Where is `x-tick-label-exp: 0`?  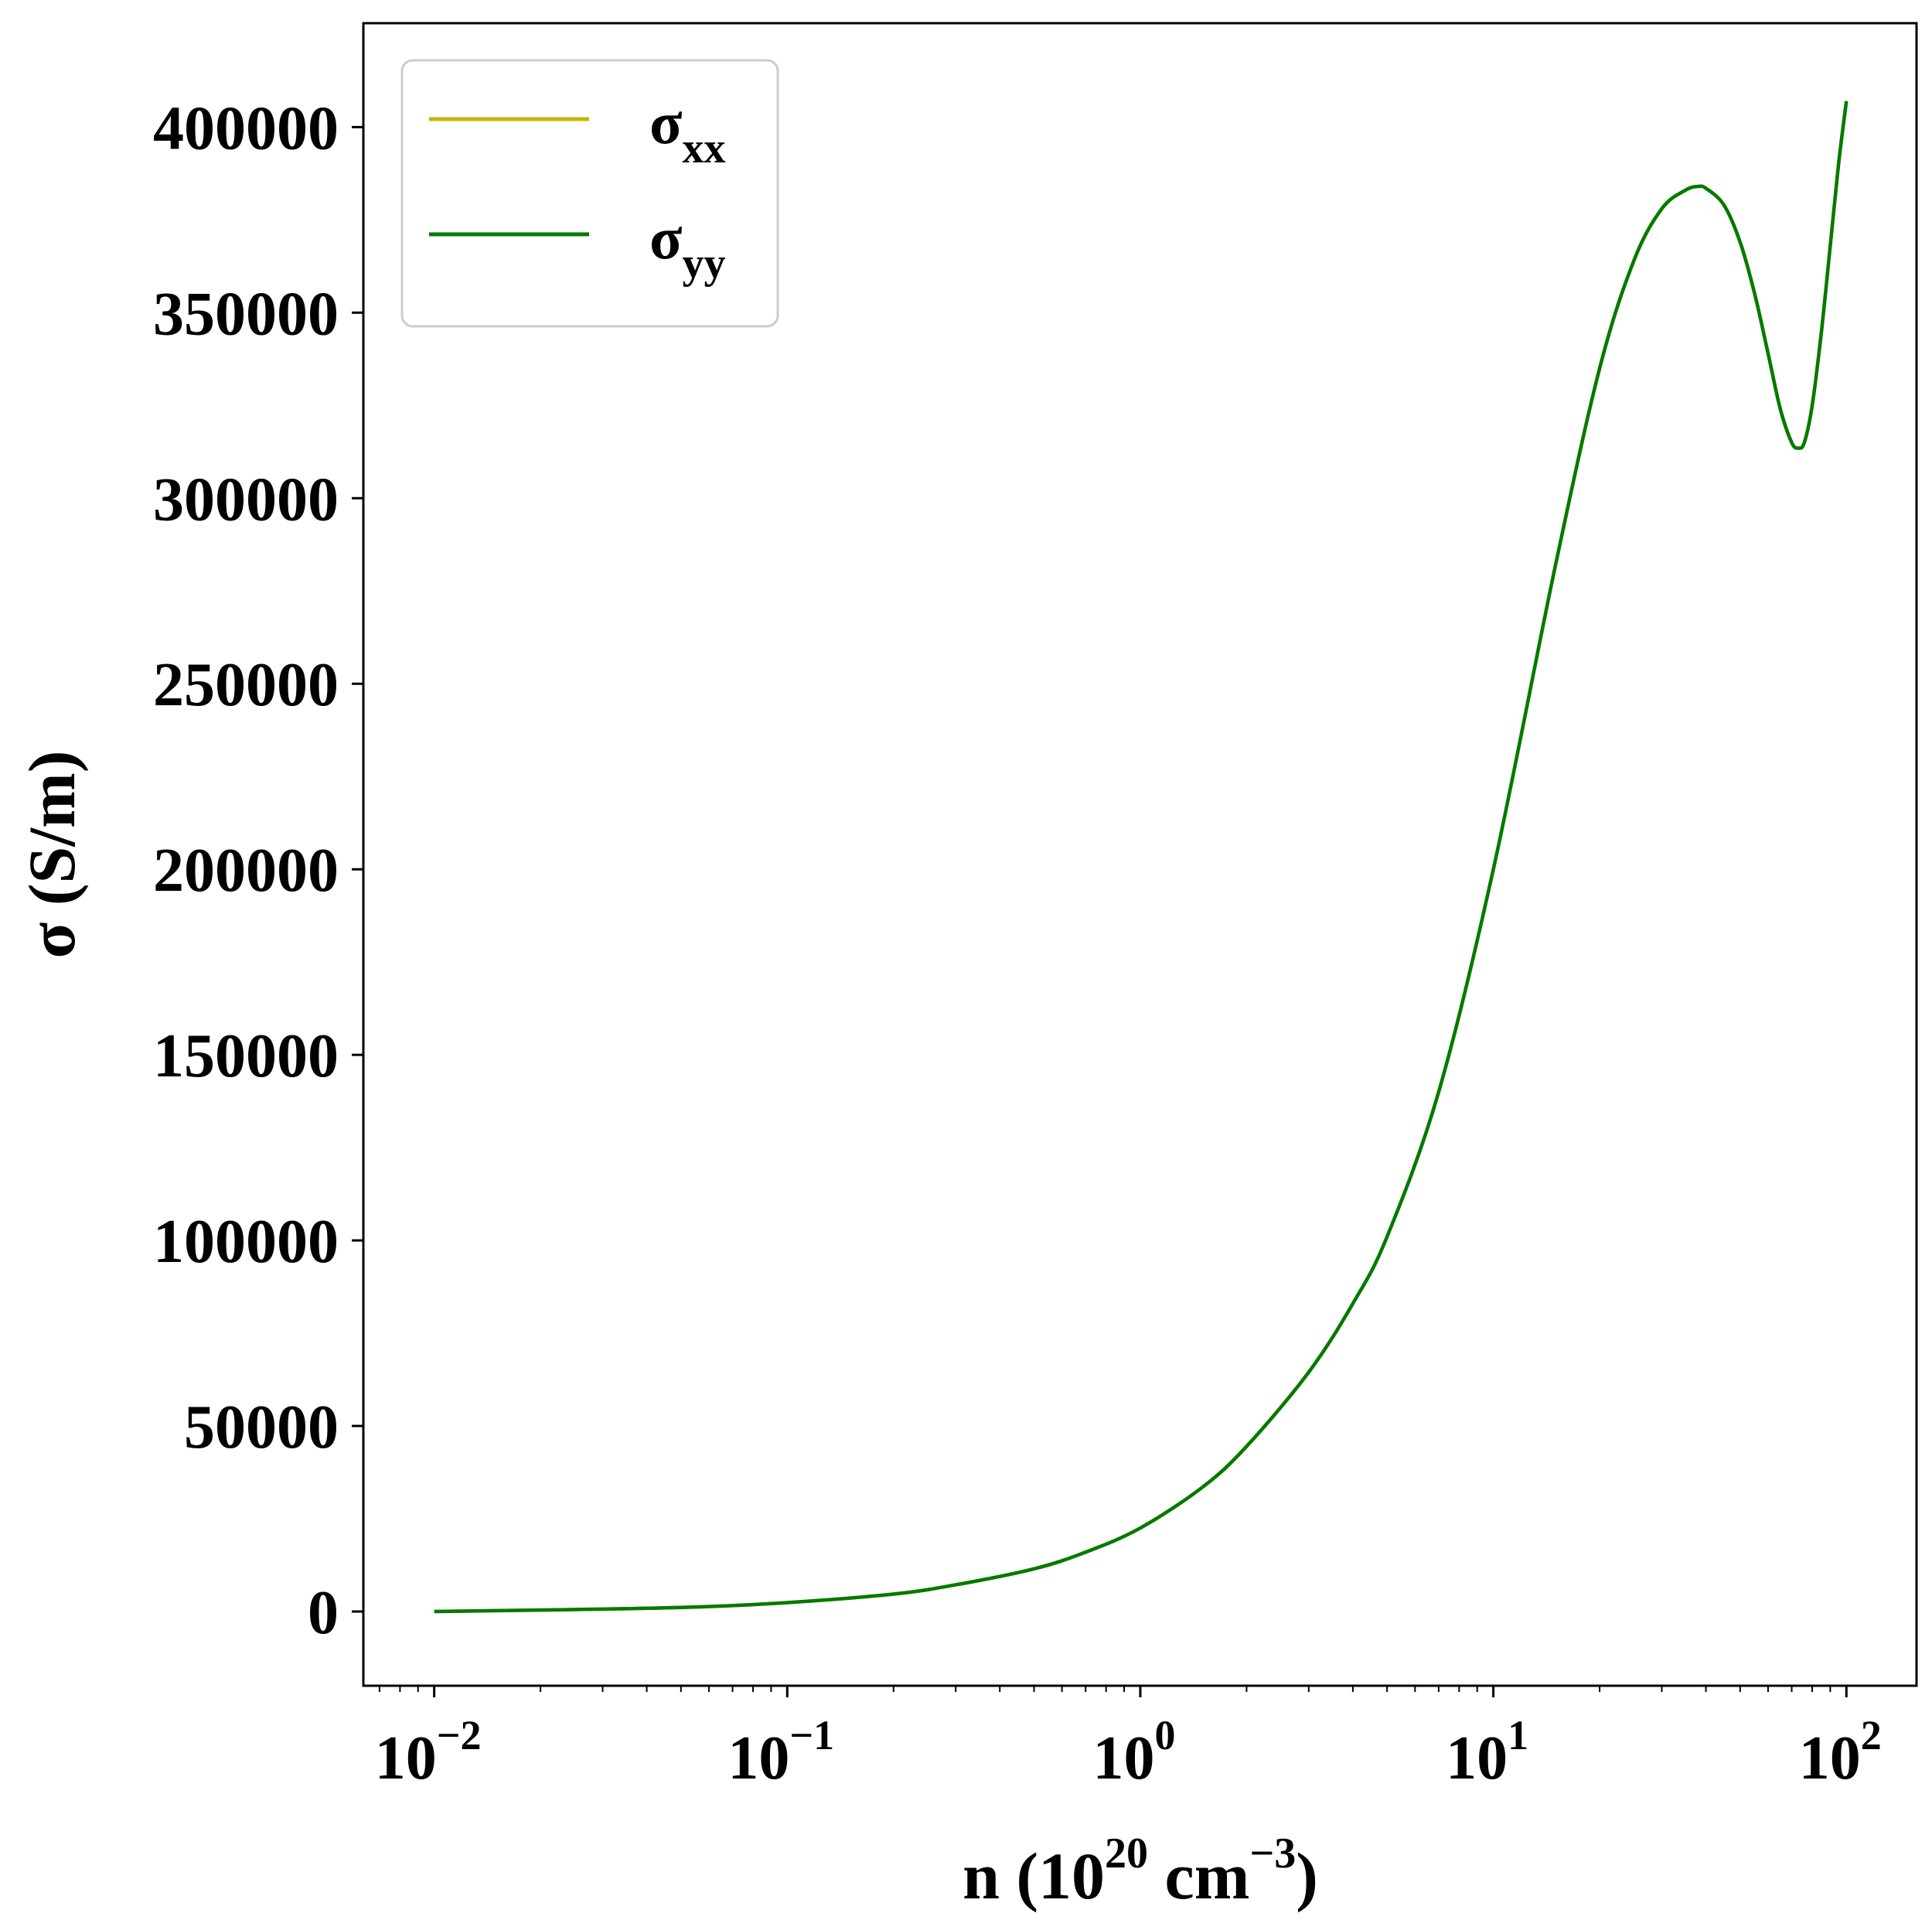
x-tick-label-exp: 0 is located at coordinates (1164, 1735).